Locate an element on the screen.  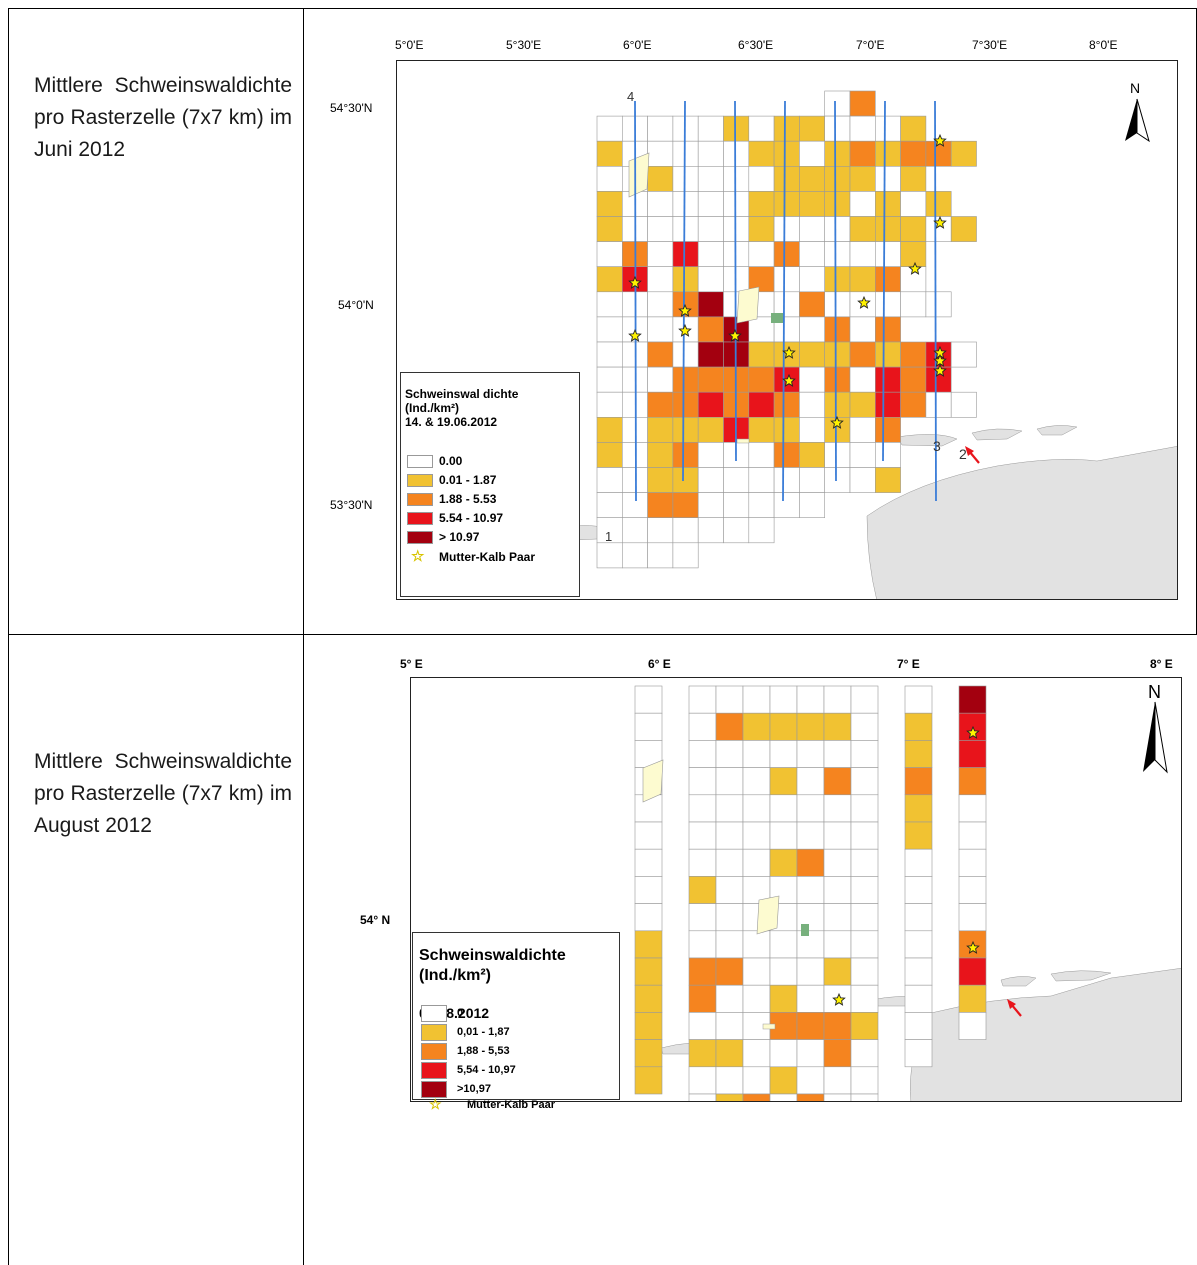
axis-label: 5° E is located at coordinates (411, 664).